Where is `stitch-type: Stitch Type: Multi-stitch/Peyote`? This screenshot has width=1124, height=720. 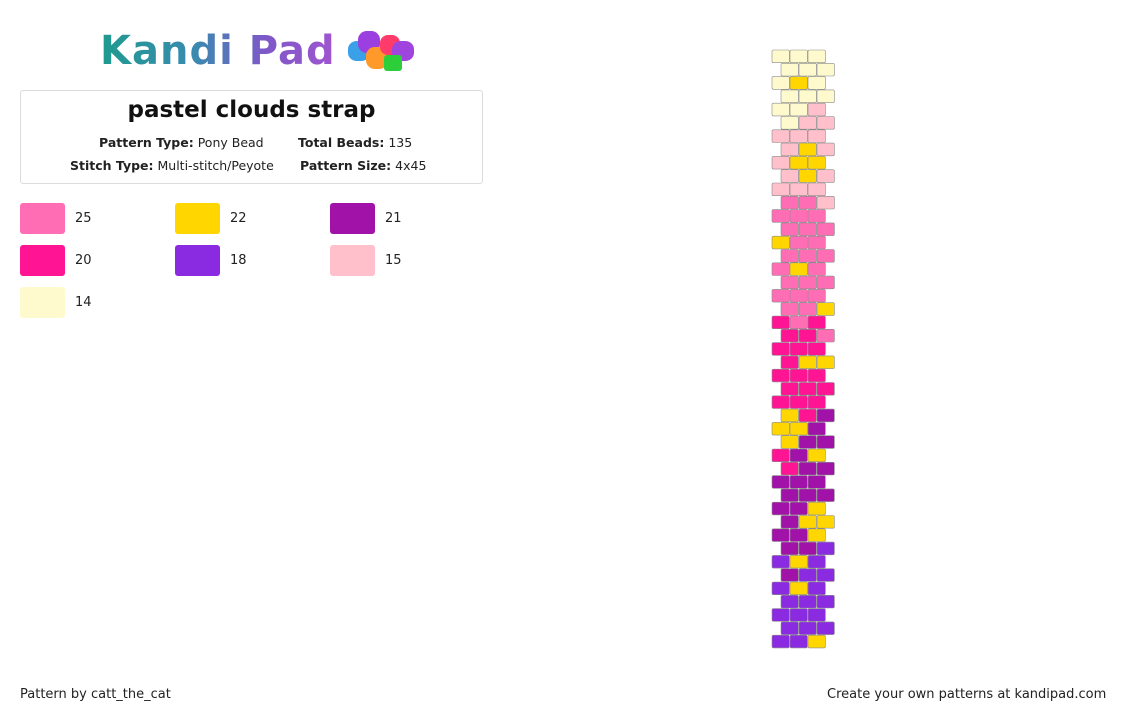
stitch-type: Stitch Type: Multi-stitch/Peyote is located at coordinates (172, 165).